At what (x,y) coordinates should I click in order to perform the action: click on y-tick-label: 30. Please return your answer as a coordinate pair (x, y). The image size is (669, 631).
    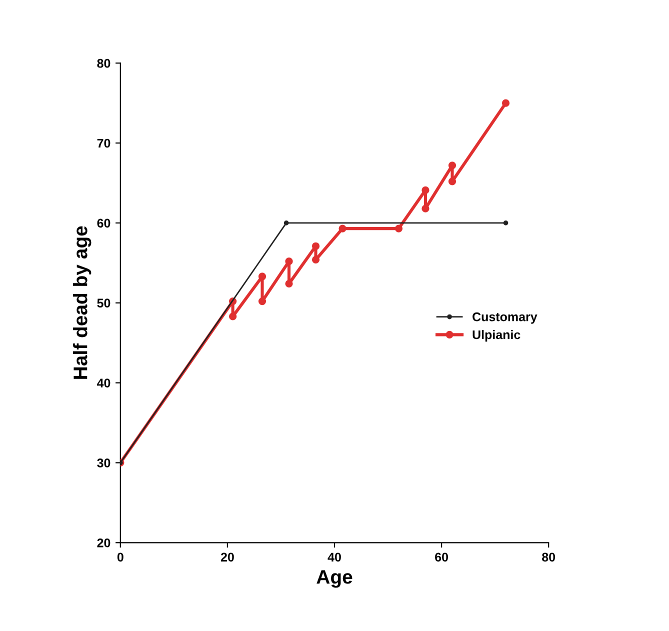
    Looking at the image, I should click on (103, 463).